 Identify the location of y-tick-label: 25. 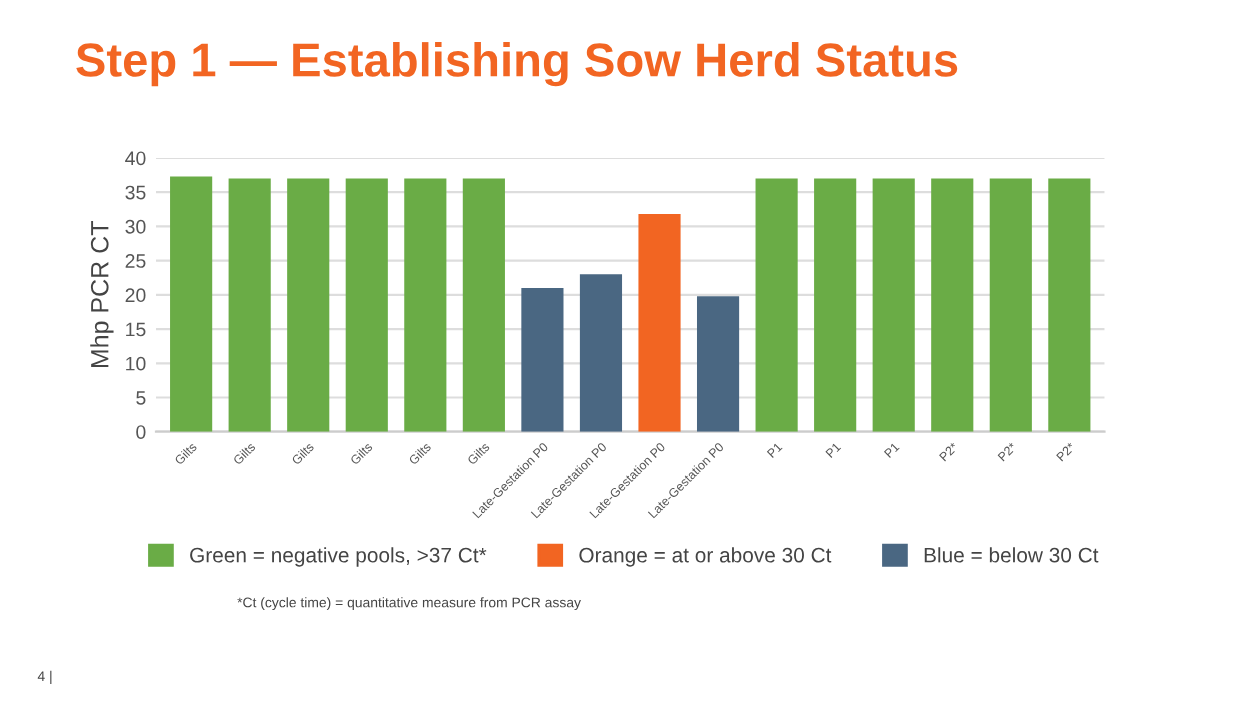
(135, 261).